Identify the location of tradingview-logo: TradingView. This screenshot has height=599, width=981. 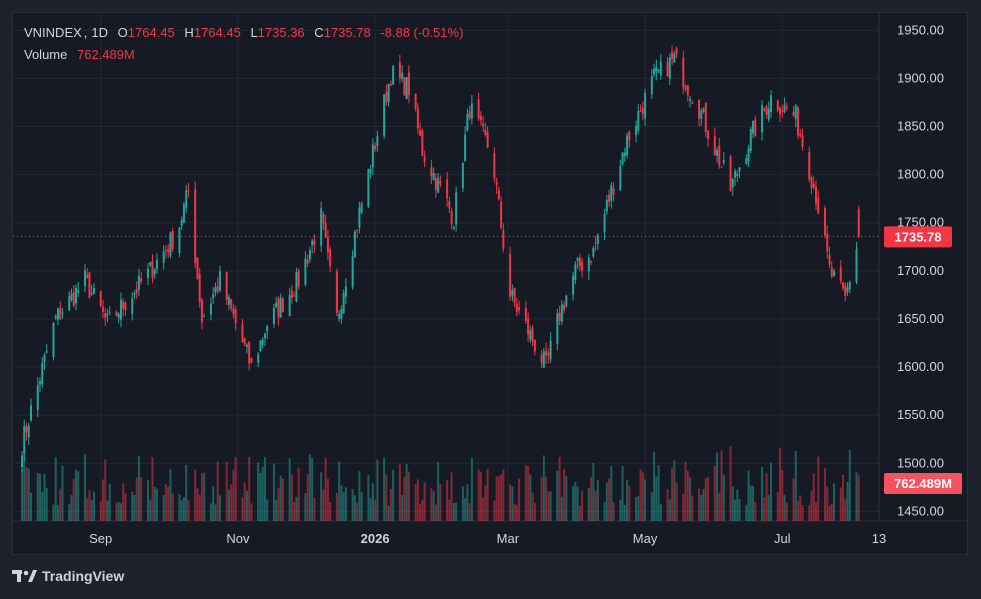
(68, 576).